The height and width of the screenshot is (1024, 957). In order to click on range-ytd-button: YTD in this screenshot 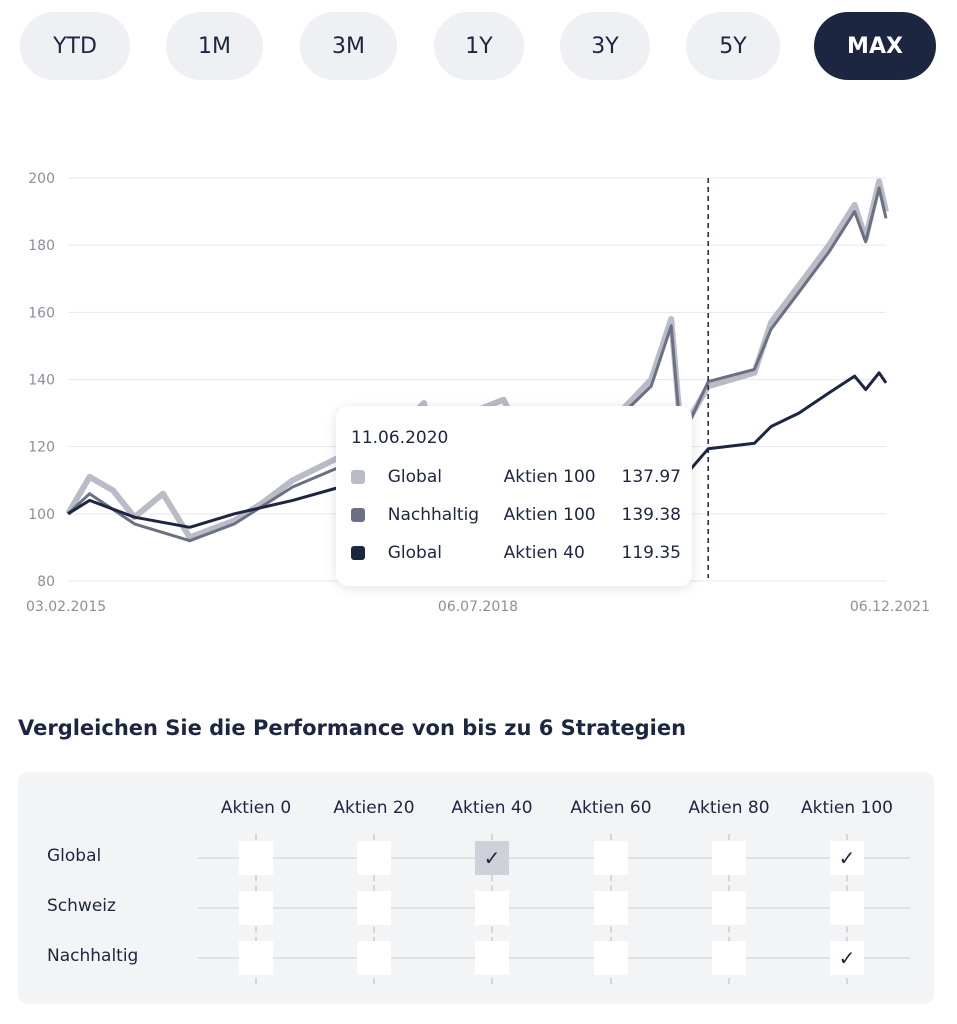, I will do `click(75, 46)`.